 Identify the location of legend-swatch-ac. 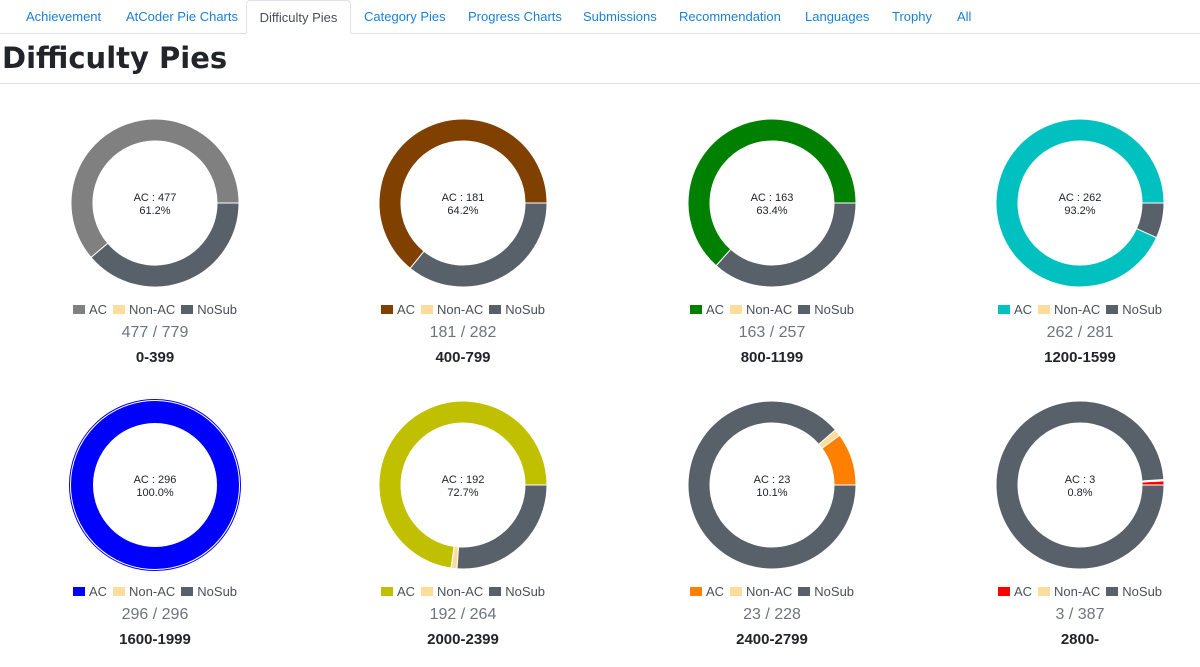
(78, 309).